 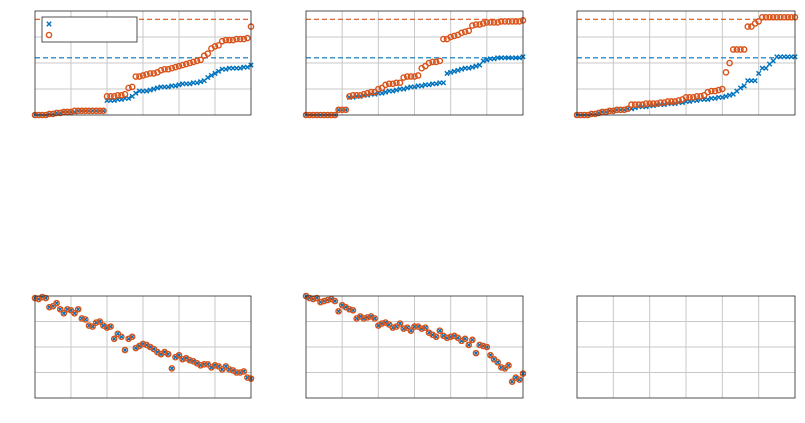 What do you see at coordinates (89, 29) in the screenshot?
I see `legend-box` at bounding box center [89, 29].